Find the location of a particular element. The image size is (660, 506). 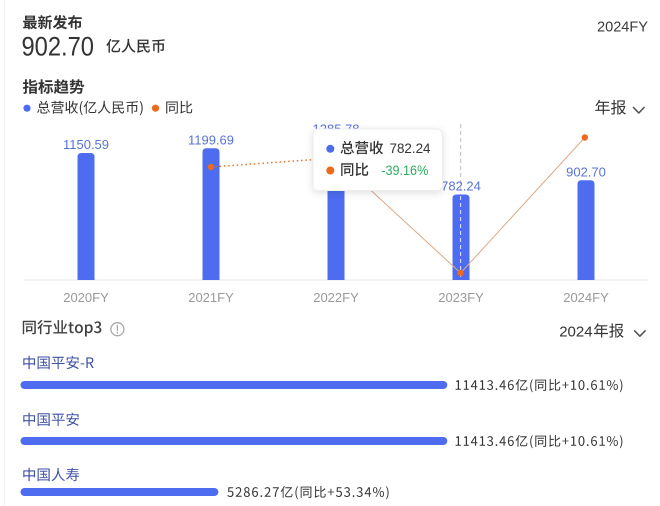

svg-text: 2023FY is located at coordinates (461, 297).